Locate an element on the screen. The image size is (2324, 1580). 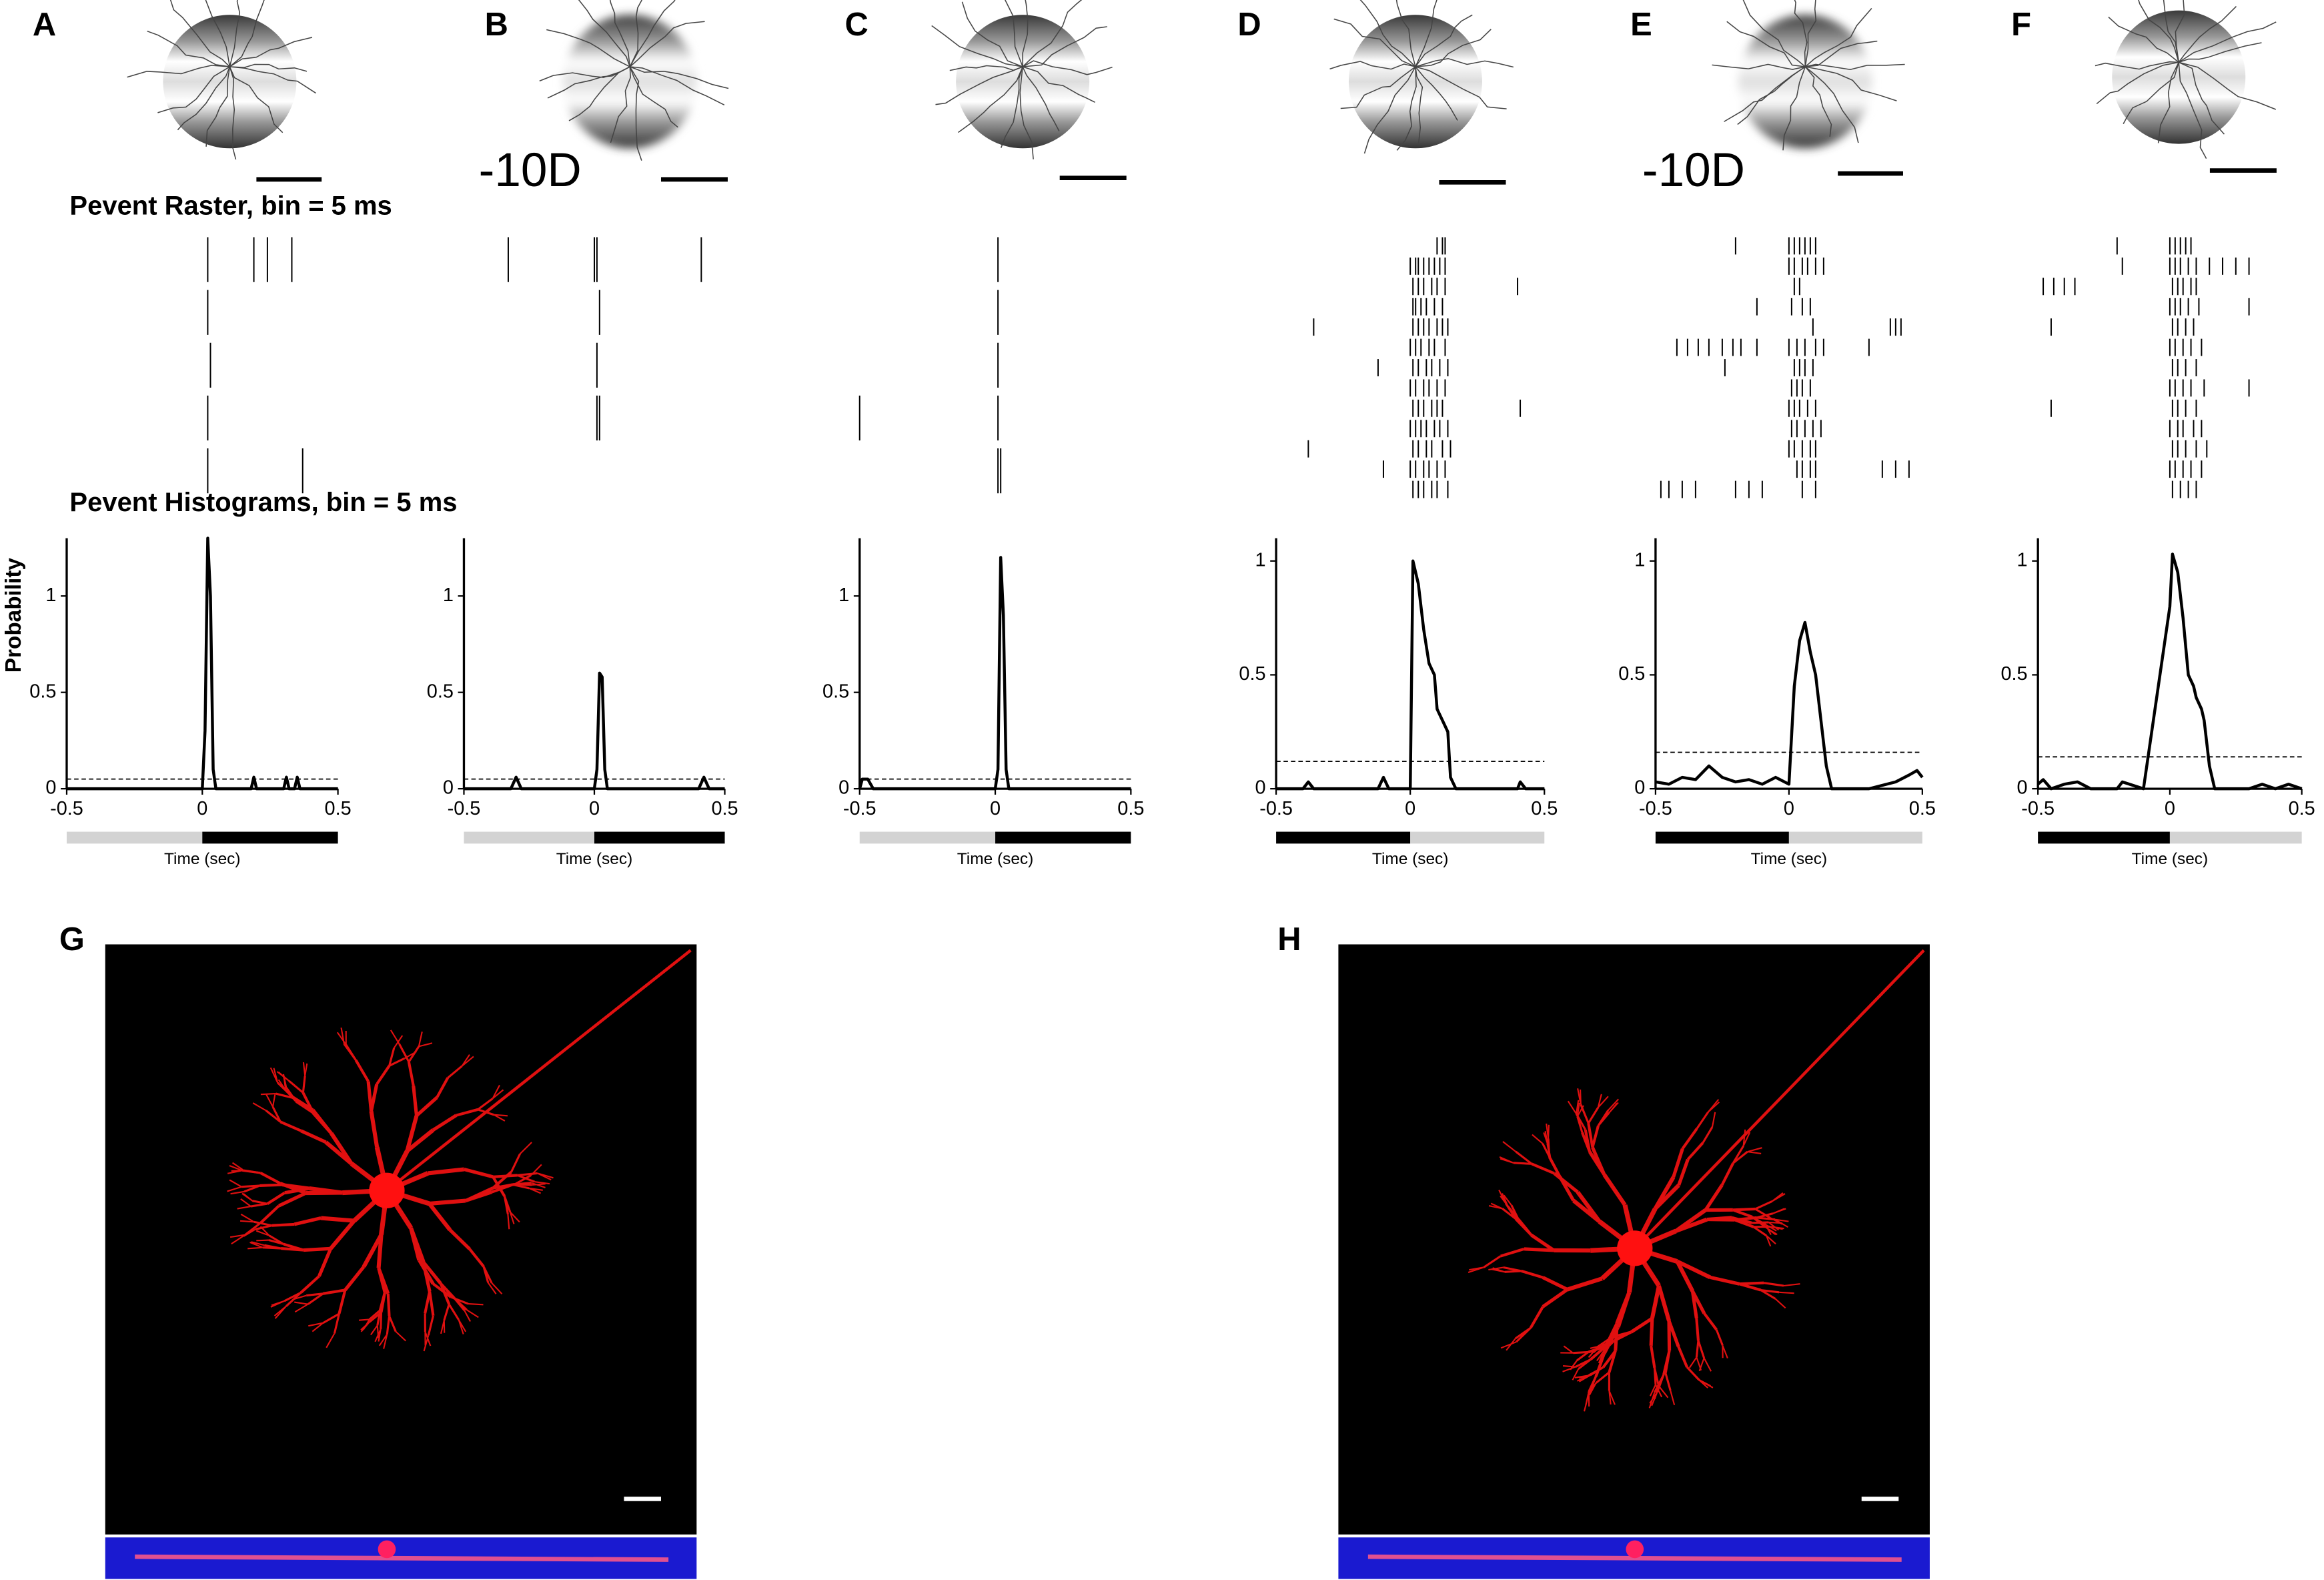
x-tick-label: 0.5 is located at coordinates (1130, 808).